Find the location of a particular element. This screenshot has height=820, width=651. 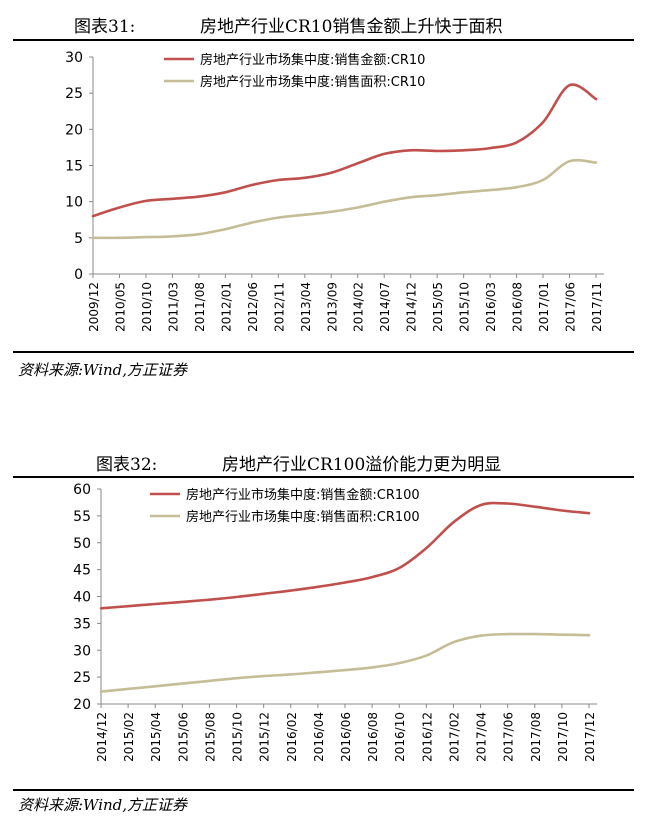

chart-title: 房地产行业CR100溢价能力更为明显 is located at coordinates (362, 465).